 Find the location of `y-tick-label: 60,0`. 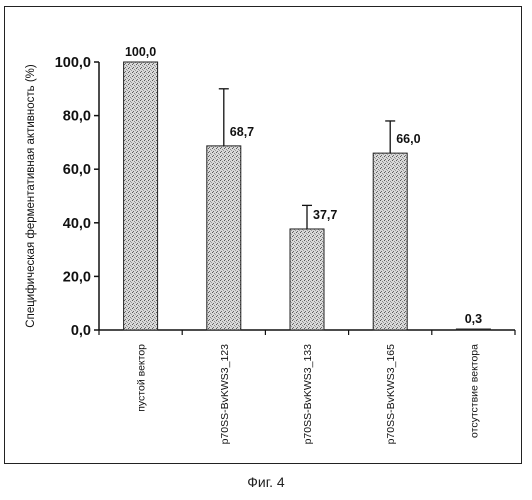

y-tick-label: 60,0 is located at coordinates (77, 170).